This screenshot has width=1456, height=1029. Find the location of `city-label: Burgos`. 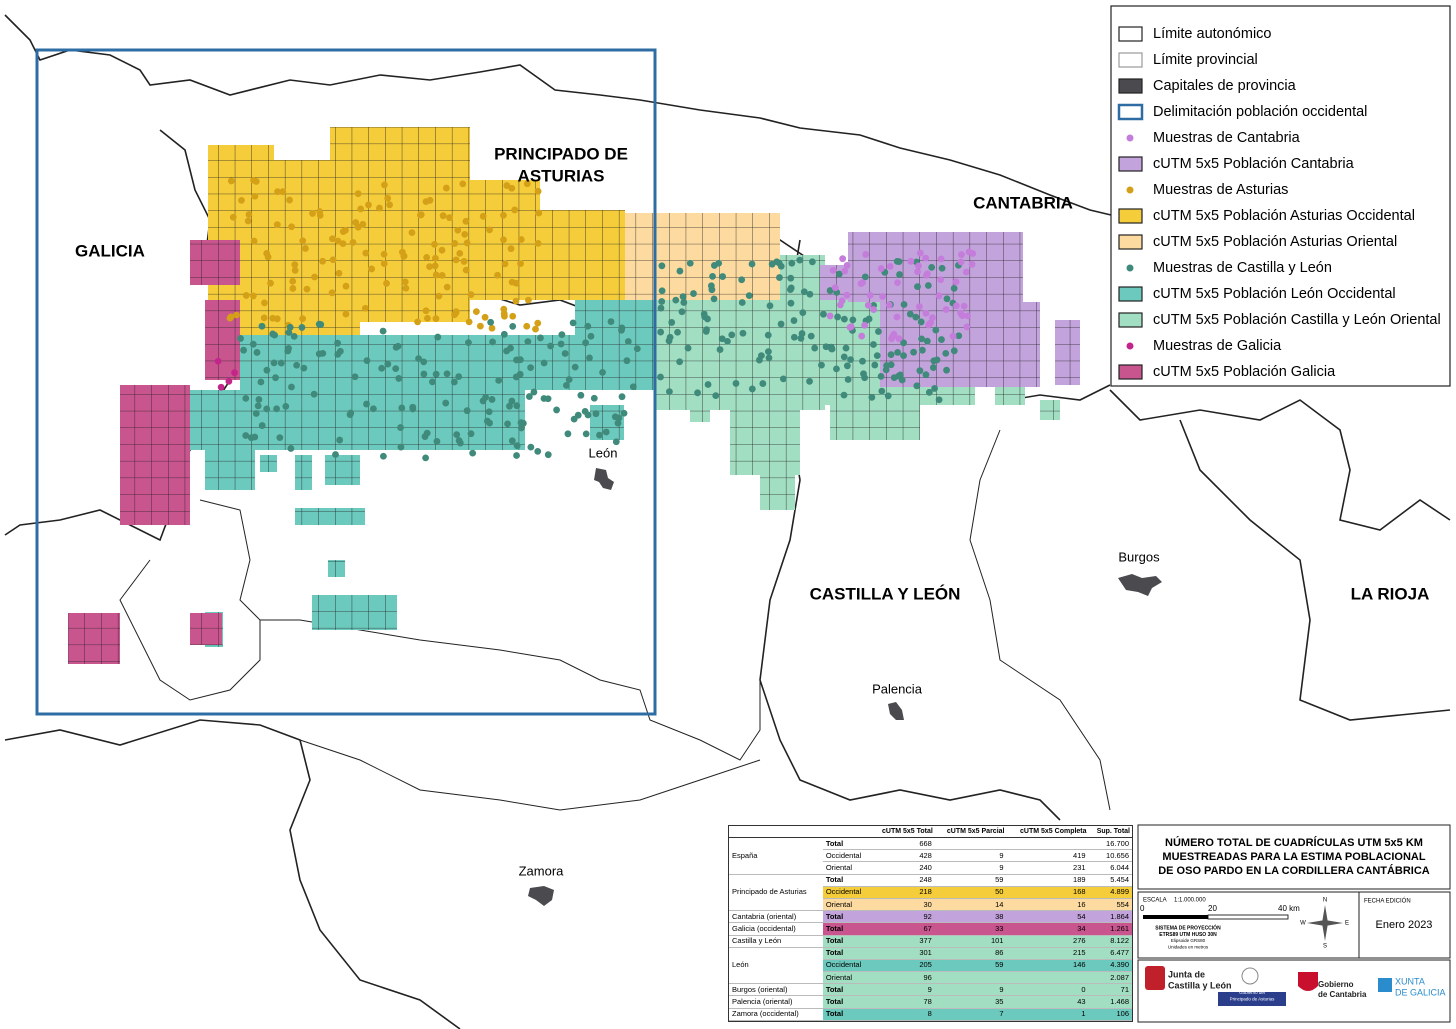

city-label: Burgos is located at coordinates (1139, 556).